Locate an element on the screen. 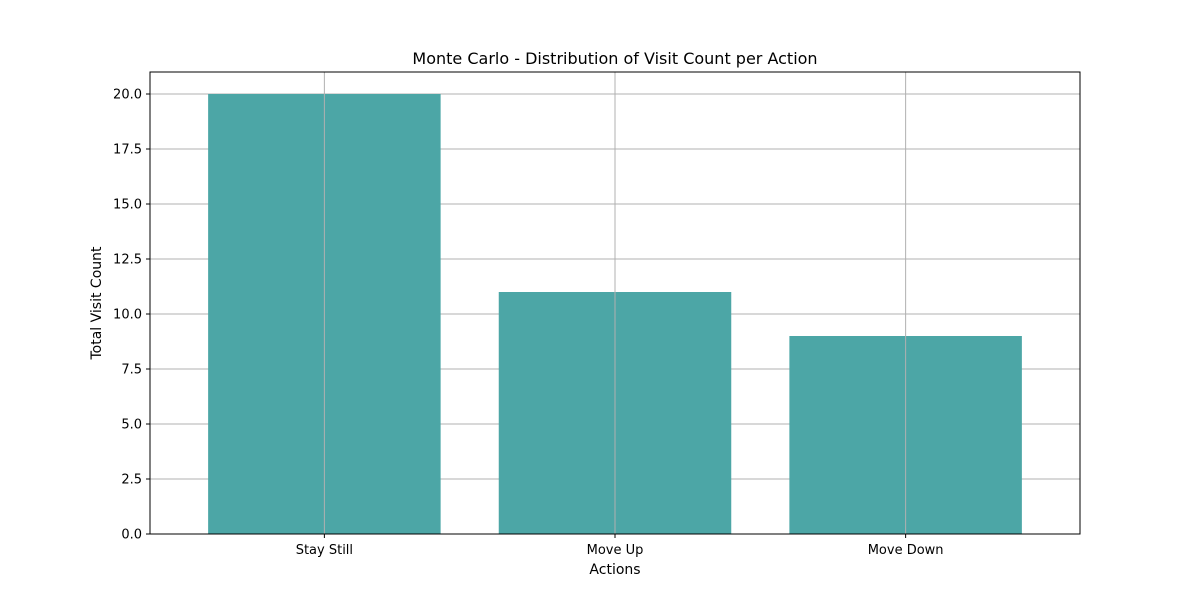  y-tick-label: 0.0 is located at coordinates (131, 535).